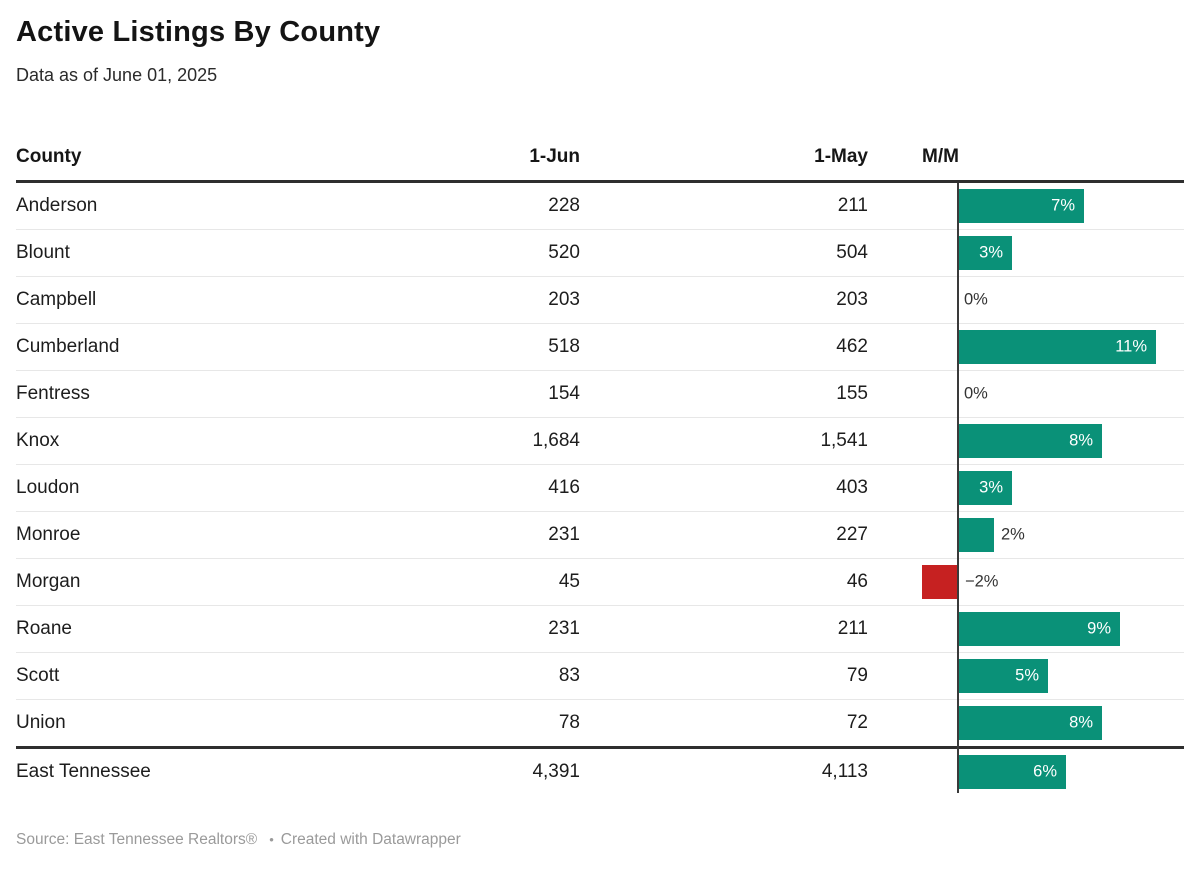 This screenshot has height=872, width=1200. Describe the element at coordinates (38, 441) in the screenshot. I see `county-name: Knox` at that location.